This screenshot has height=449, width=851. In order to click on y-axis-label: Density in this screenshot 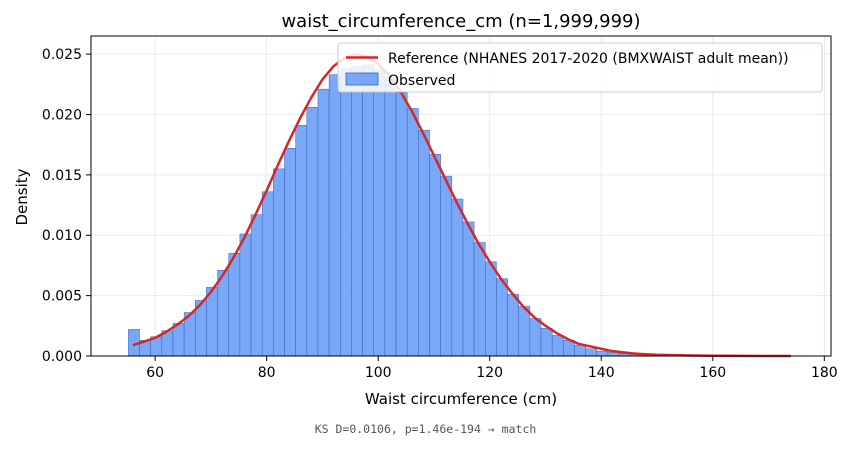, I will do `click(22, 196)`.